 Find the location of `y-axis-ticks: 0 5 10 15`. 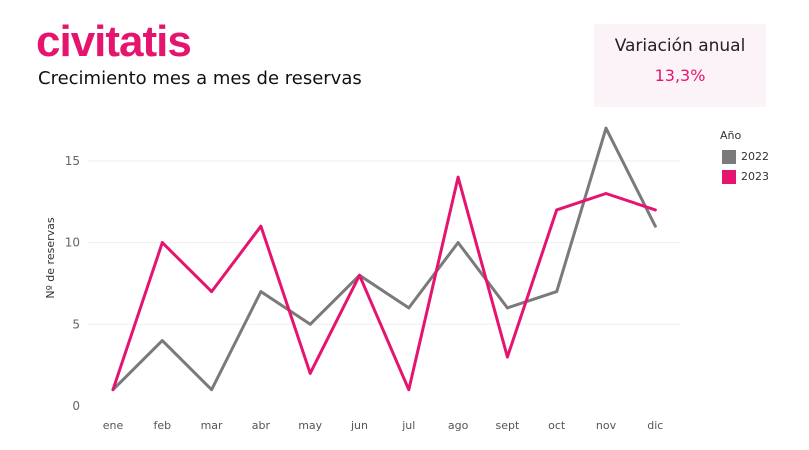

y-axis-ticks: 0 5 10 15 is located at coordinates (72, 283).